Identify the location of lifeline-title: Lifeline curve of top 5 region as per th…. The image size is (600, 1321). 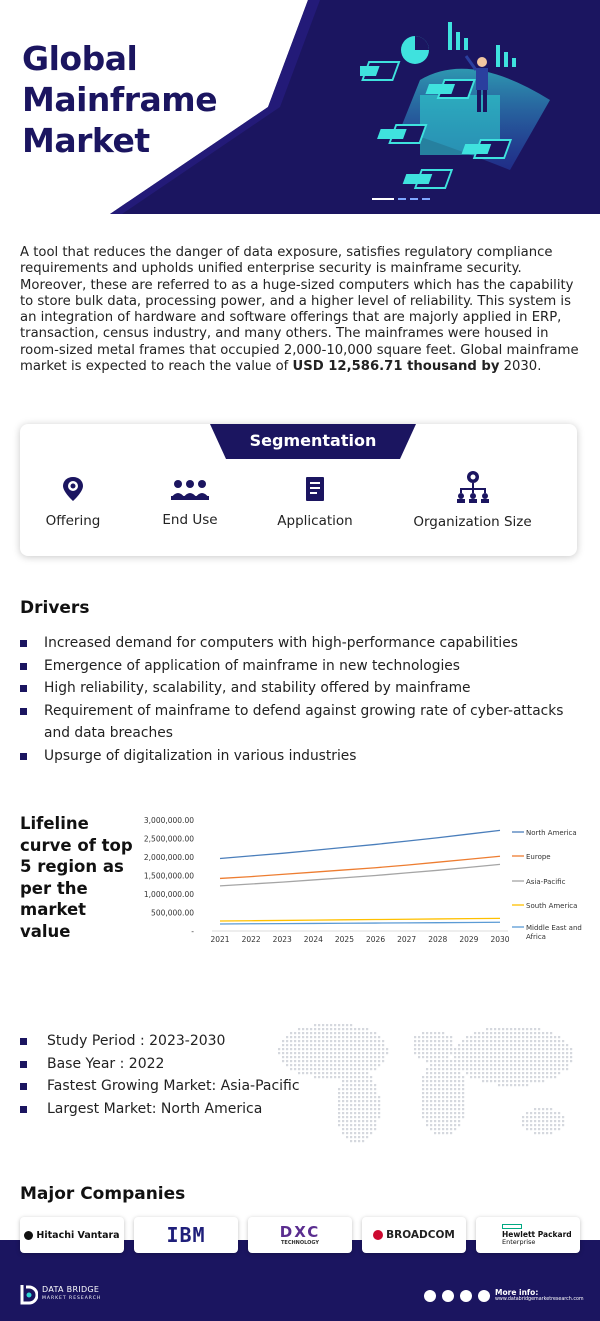
(76, 877).